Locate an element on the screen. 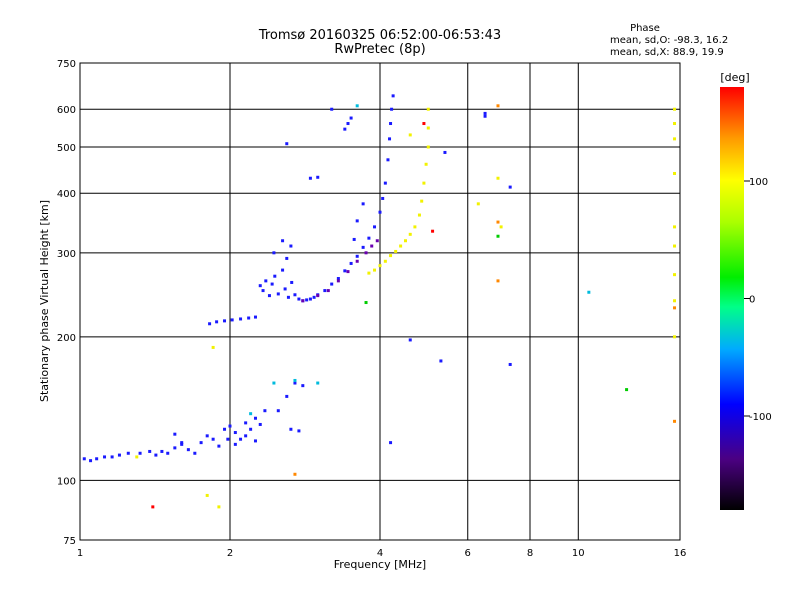 This screenshot has width=800, height=600. stats-o-mode: mean, sd,O: -98.3, 16.2 is located at coordinates (669, 40).